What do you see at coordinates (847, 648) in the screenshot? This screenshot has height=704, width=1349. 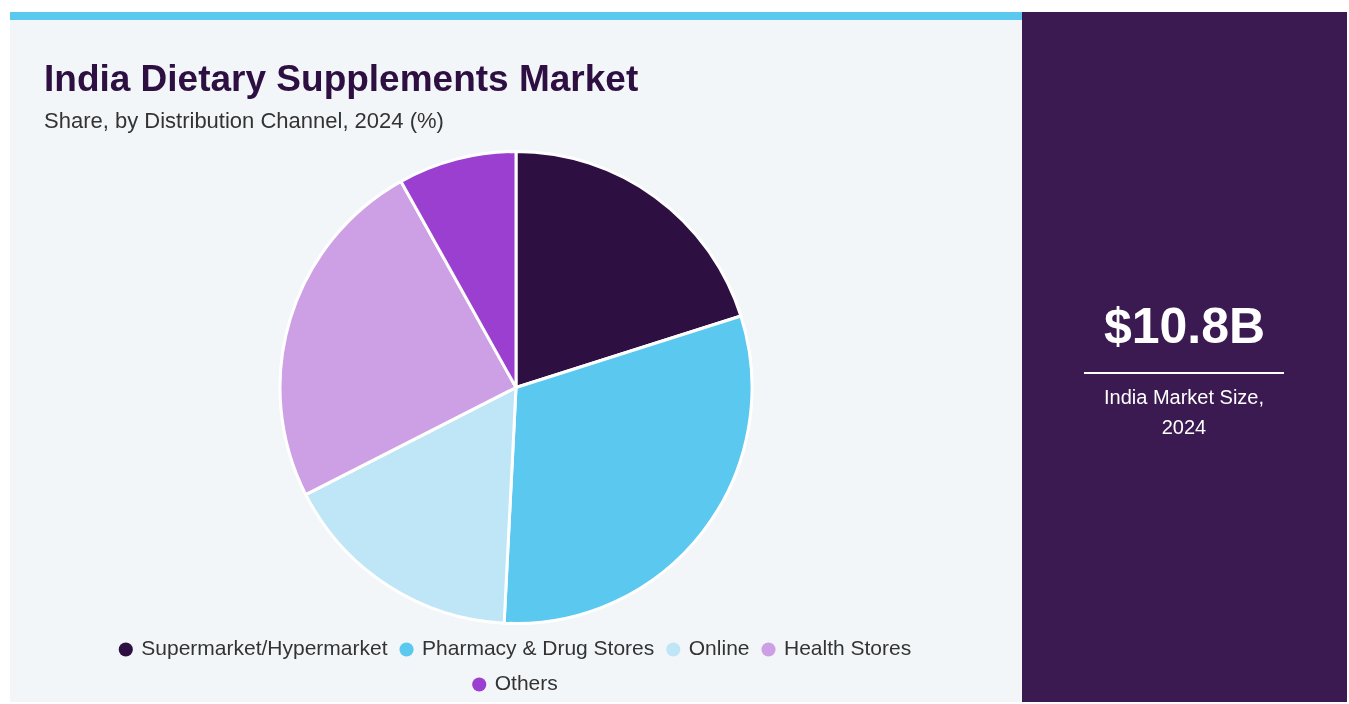 I see `legend-label: Health Stores` at bounding box center [847, 648].